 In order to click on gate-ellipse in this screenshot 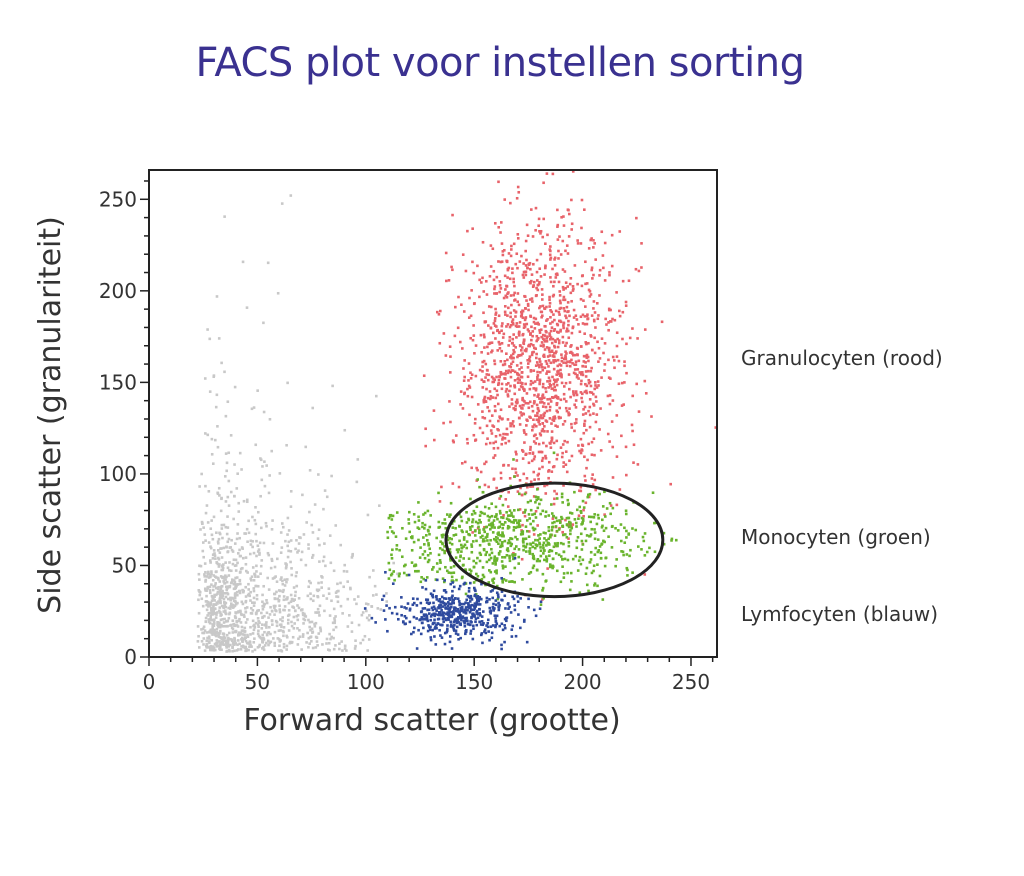, I will do `click(554, 540)`.